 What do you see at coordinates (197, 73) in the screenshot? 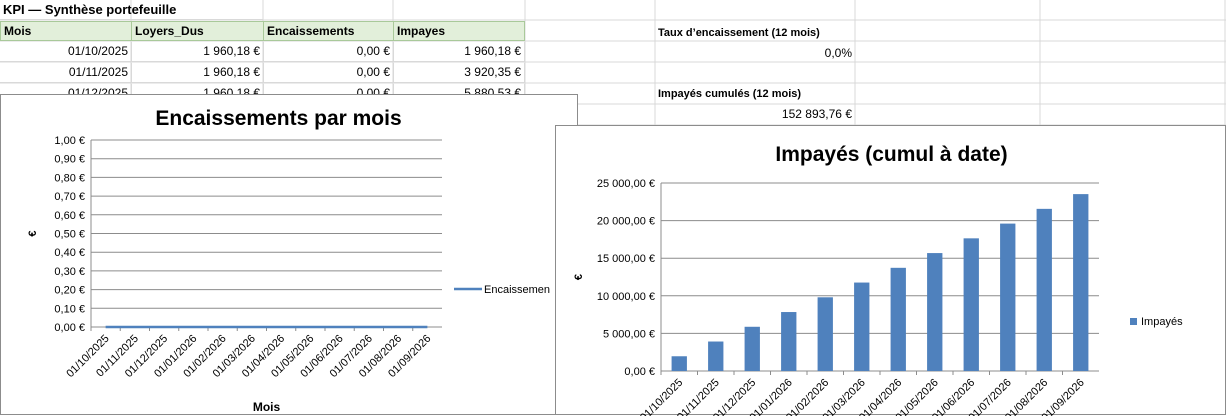
I see `cell-loyers-2: 1 960,18 €` at bounding box center [197, 73].